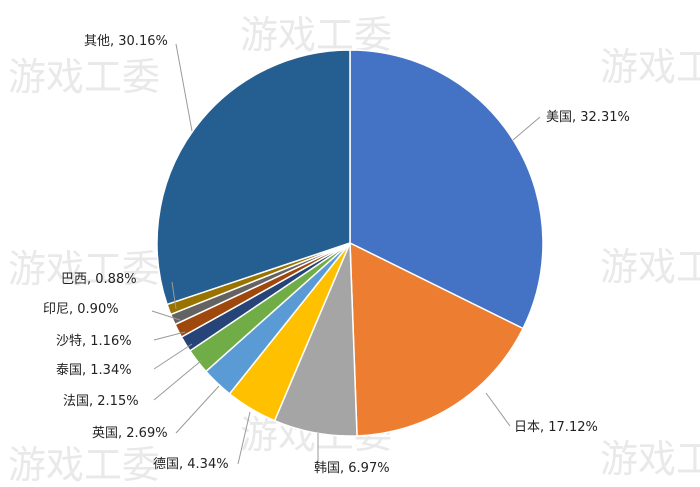  Describe the element at coordinates (94, 370) in the screenshot. I see `data-label-泰国: 泰国, 1.34%` at that location.